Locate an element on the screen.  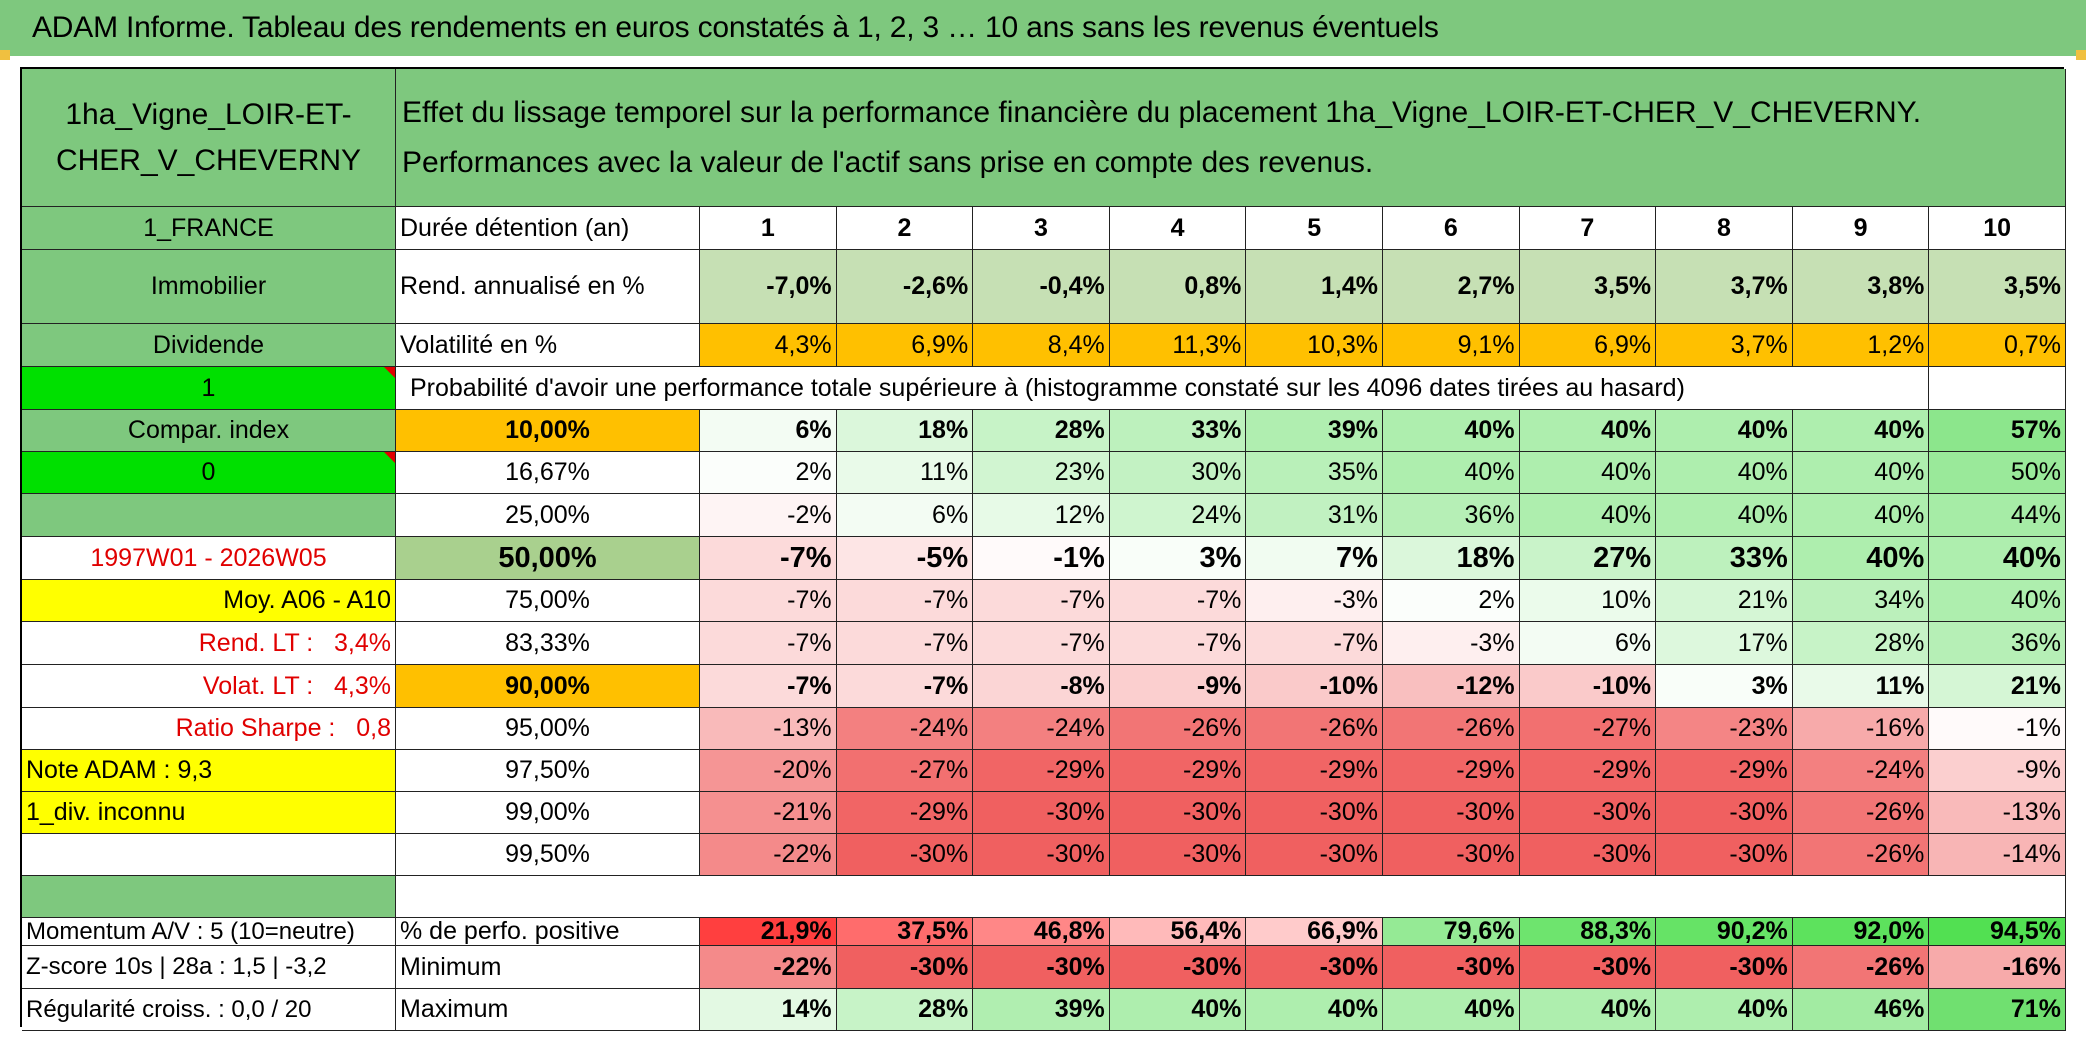
volat-value-2: 6,9% is located at coordinates (905, 345).